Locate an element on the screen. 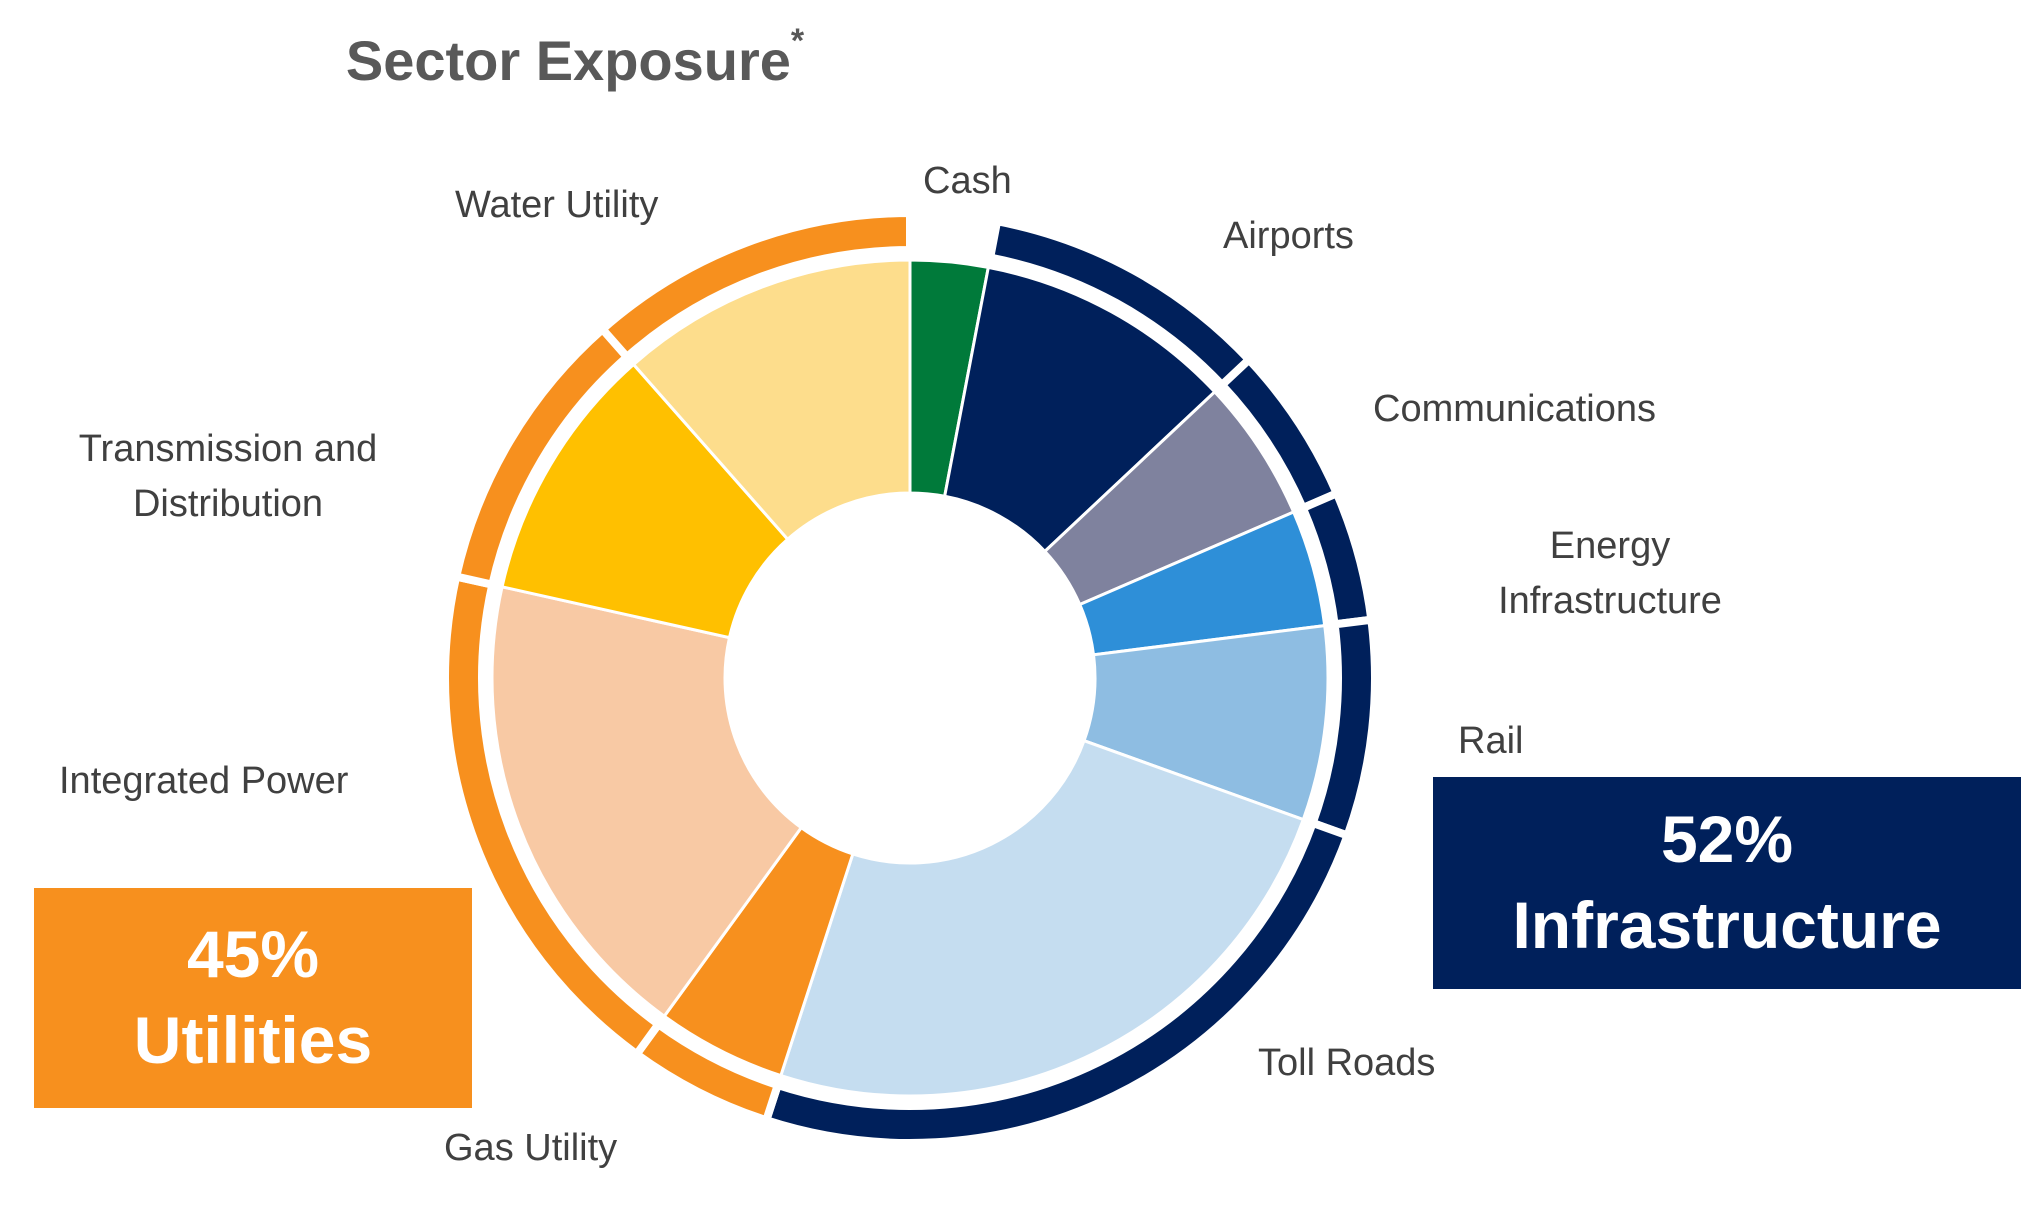 The width and height of the screenshot is (2021, 1211). label-energy-line1: Energy is located at coordinates (1610, 546).